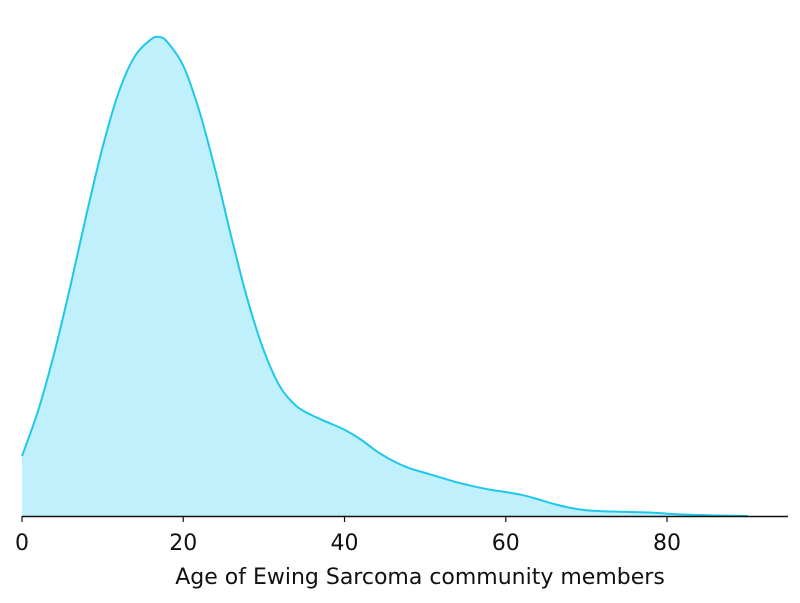 This screenshot has height=603, width=800. I want to click on x-axis-title: Age of Ewing Sarcoma community members, so click(420, 577).